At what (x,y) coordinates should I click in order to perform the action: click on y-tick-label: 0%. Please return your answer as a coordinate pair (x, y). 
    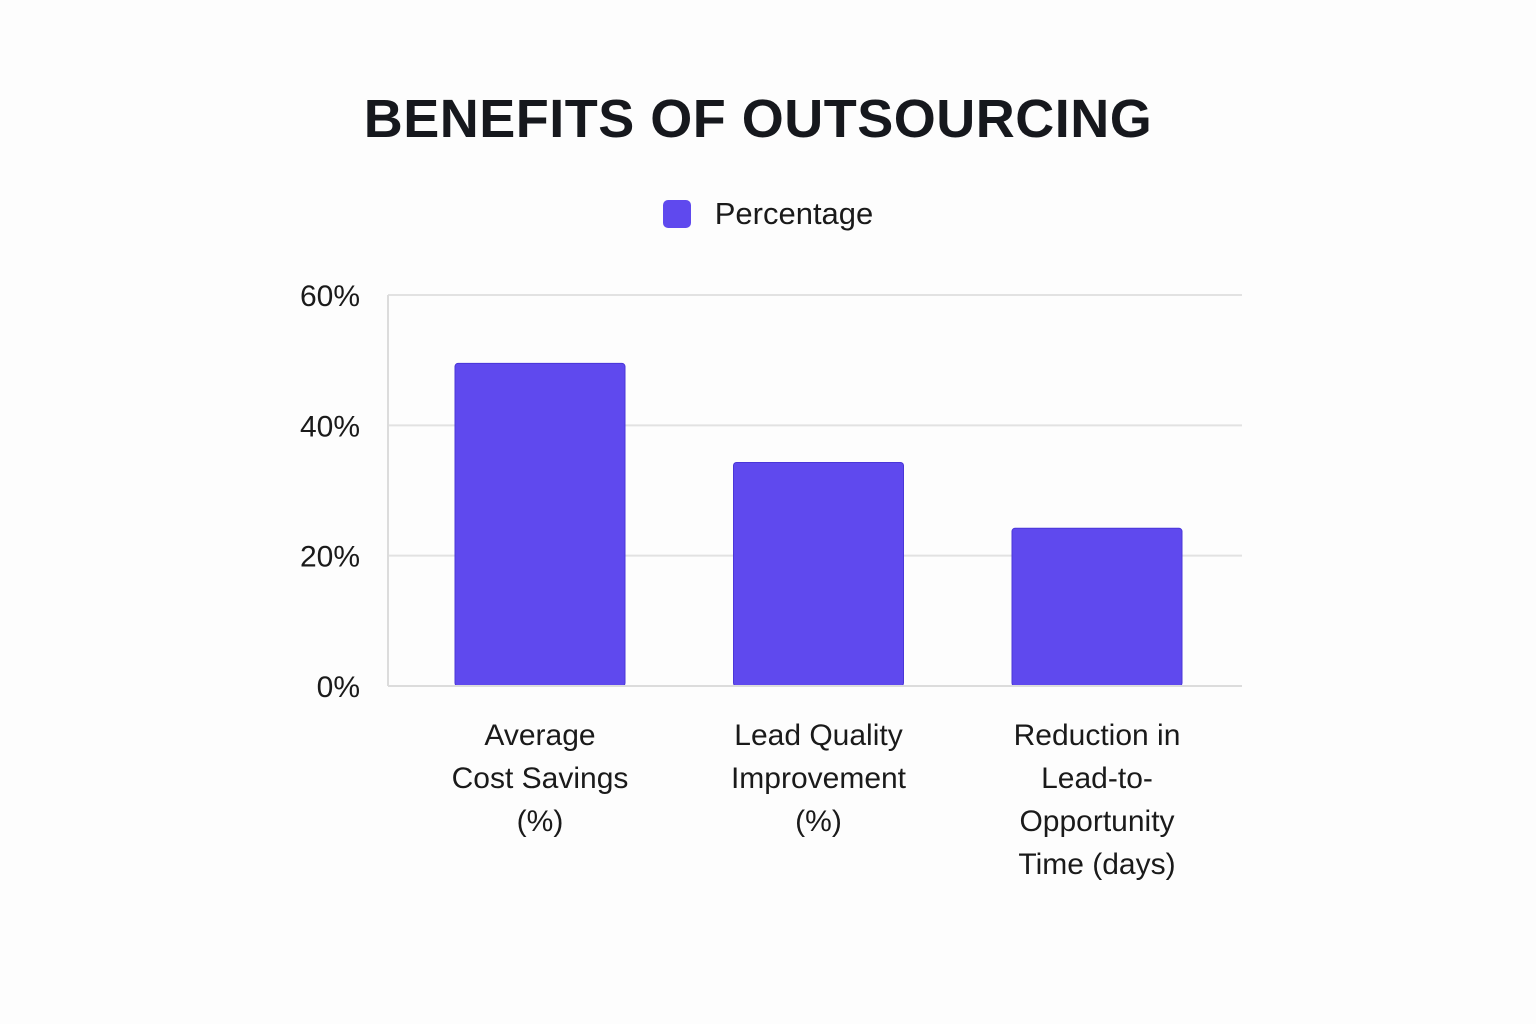
    Looking at the image, I should click on (338, 687).